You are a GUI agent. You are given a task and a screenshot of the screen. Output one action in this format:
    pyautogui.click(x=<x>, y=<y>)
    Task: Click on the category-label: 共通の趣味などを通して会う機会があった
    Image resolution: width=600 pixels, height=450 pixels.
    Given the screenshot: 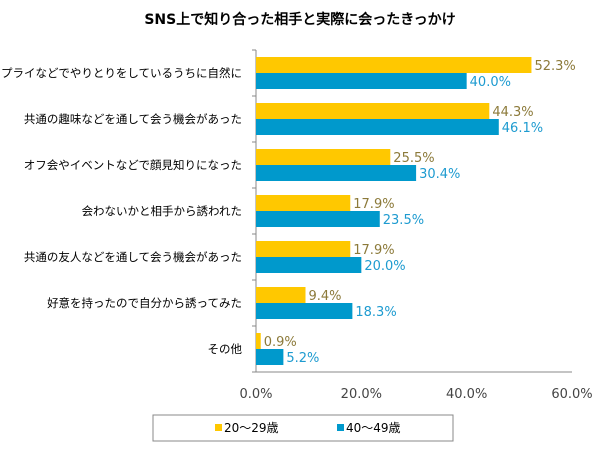 What is the action you would take?
    pyautogui.click(x=133, y=119)
    